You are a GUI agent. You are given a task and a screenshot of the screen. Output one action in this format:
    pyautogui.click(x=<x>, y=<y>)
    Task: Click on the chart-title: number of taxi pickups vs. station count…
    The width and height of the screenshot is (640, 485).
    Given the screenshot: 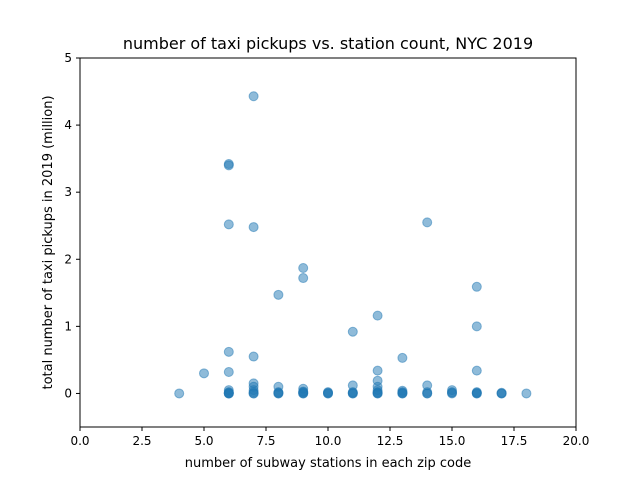 What is the action you would take?
    pyautogui.click(x=328, y=43)
    